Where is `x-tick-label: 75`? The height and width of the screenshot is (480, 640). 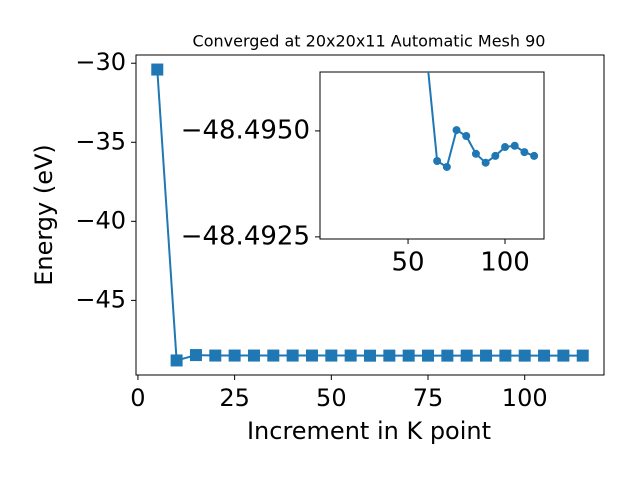
x-tick-label: 75 is located at coordinates (428, 398).